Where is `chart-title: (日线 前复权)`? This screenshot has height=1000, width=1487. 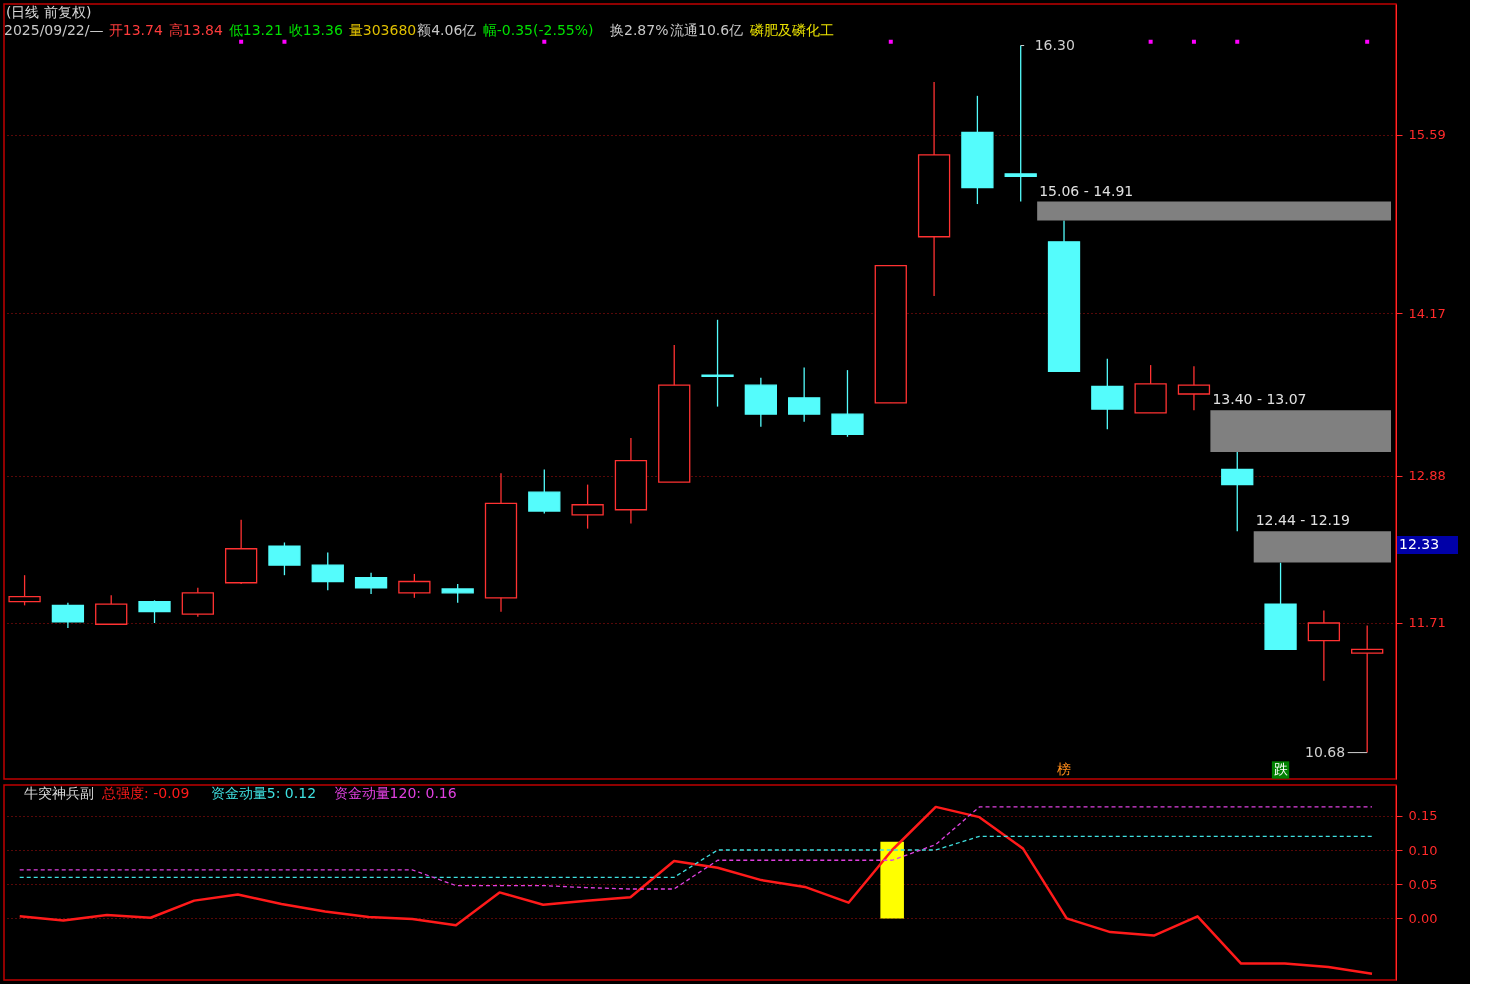 chart-title: (日线 前复权) is located at coordinates (49, 12).